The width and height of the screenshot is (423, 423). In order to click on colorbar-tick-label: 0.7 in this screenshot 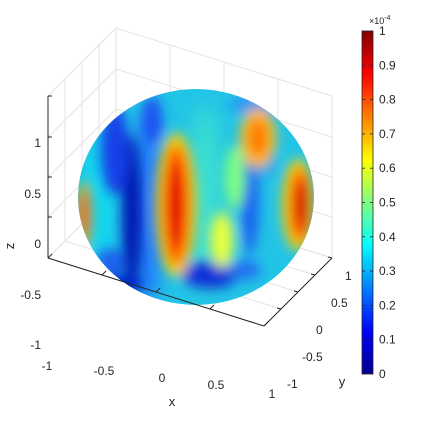, I will do `click(387, 134)`.